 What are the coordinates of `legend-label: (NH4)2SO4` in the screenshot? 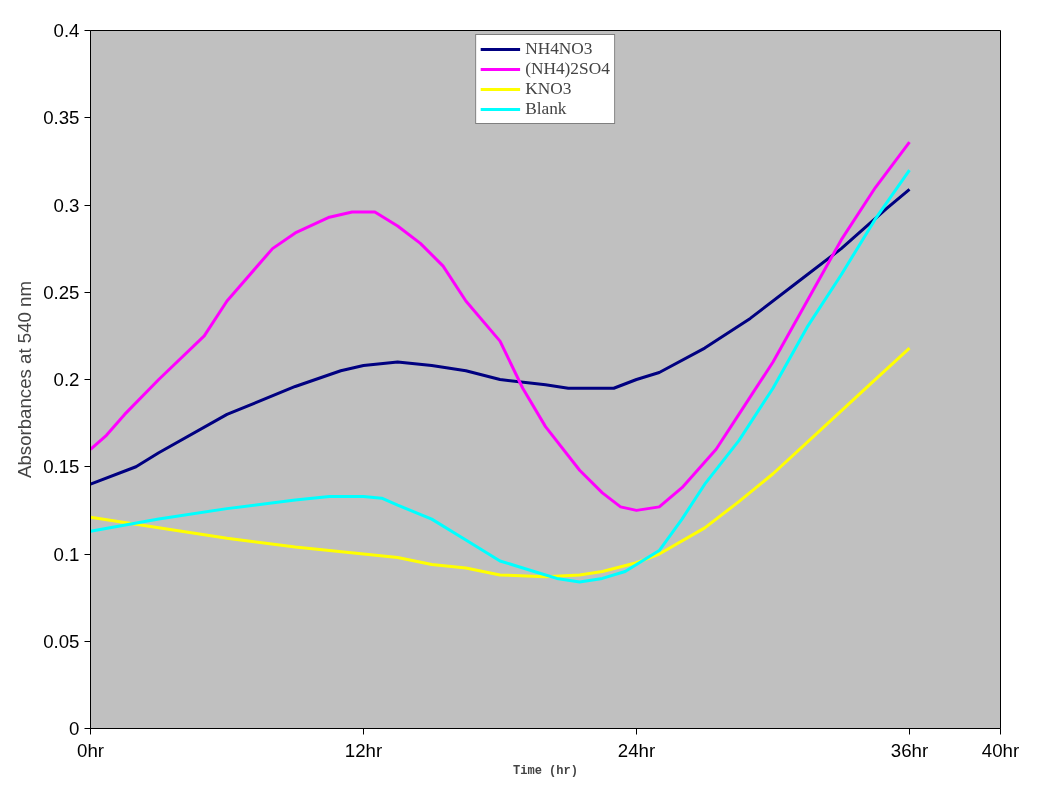 It's located at (567, 69).